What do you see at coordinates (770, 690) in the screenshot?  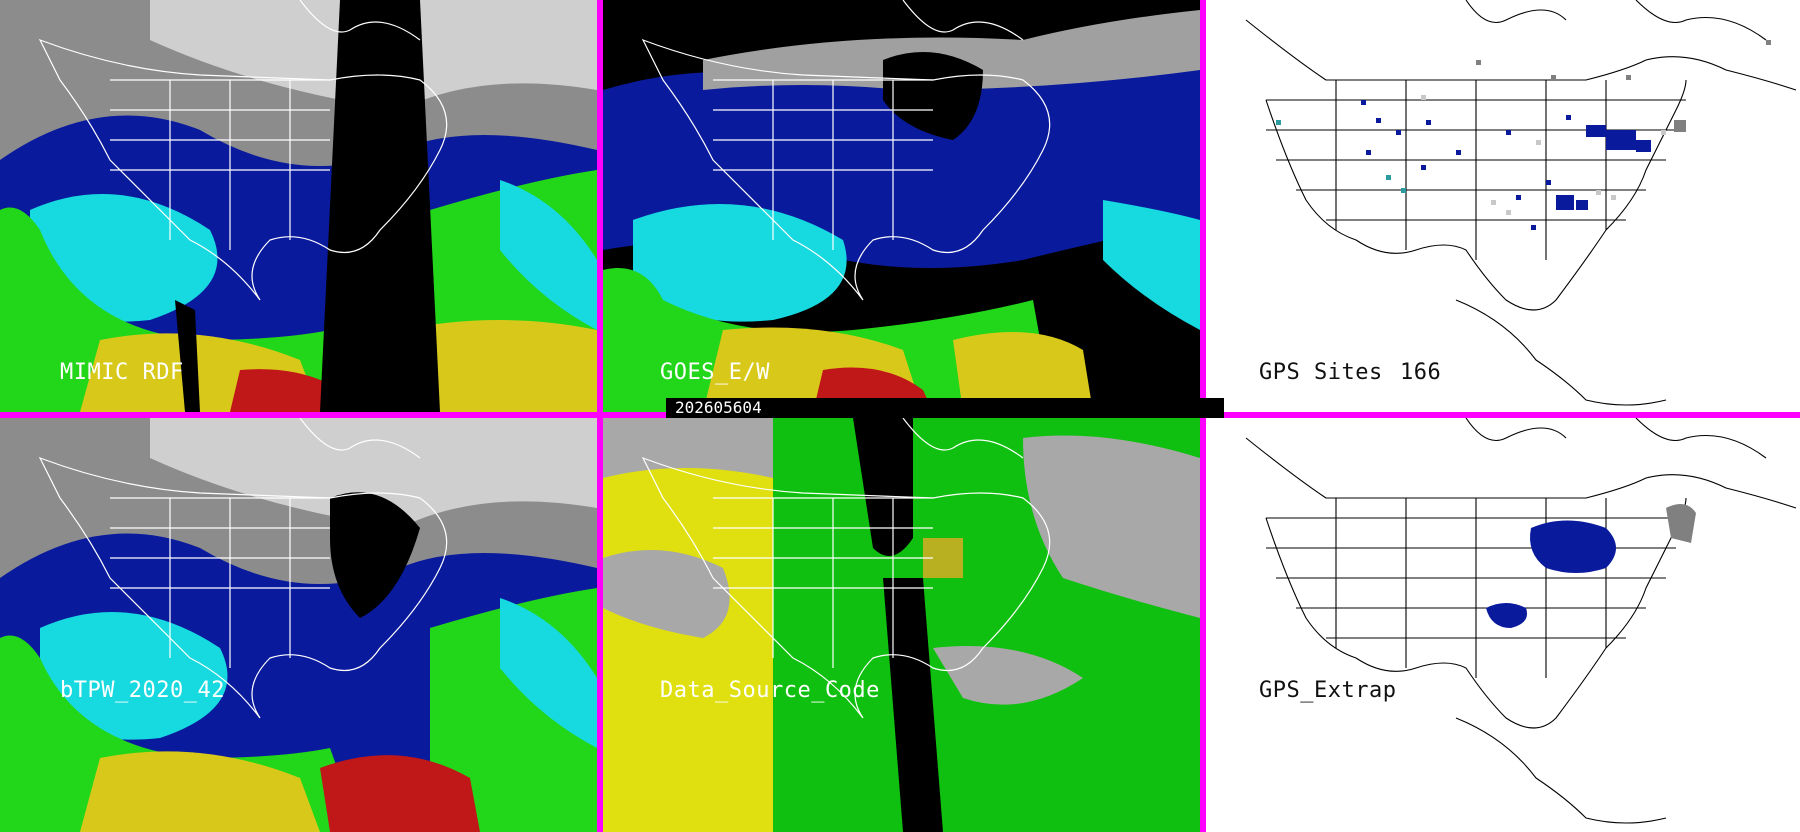 I see `panel-title: Data_Source_Code` at bounding box center [770, 690].